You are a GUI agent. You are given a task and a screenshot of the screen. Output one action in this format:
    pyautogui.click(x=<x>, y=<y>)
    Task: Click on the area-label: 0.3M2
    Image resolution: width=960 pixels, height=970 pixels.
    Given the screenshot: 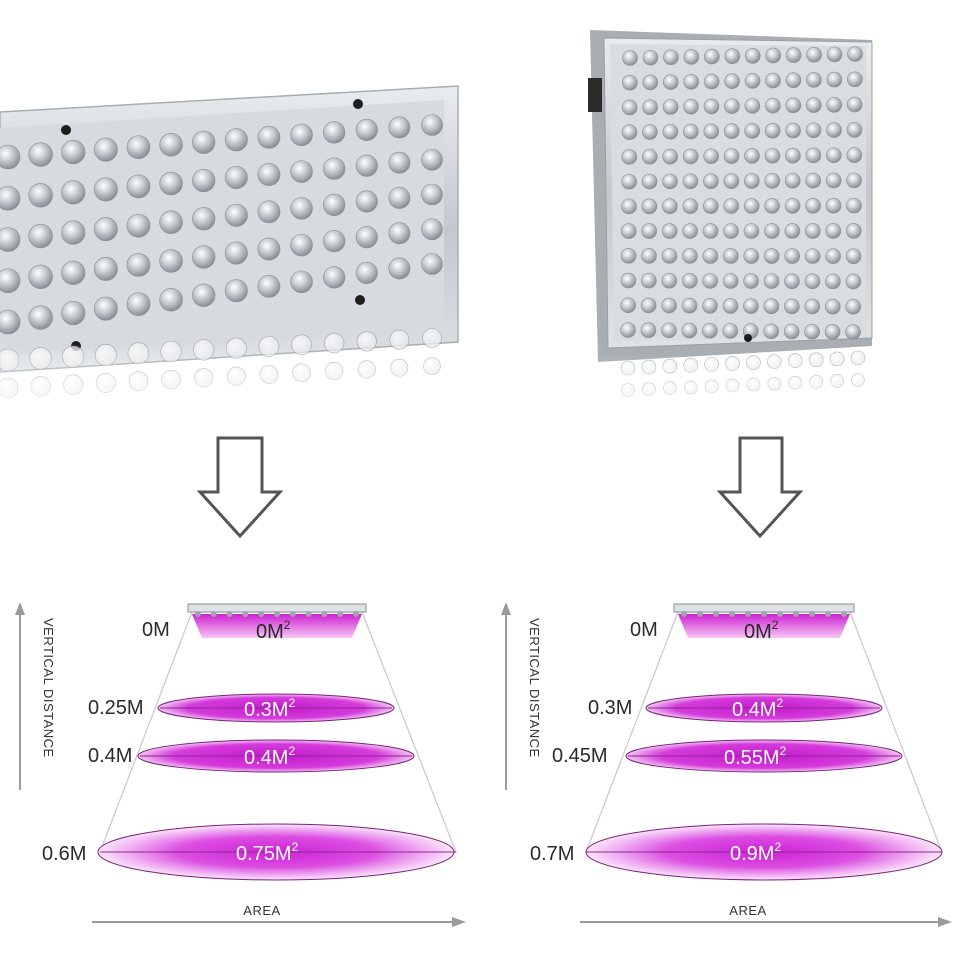 What is the action you would take?
    pyautogui.click(x=269, y=708)
    